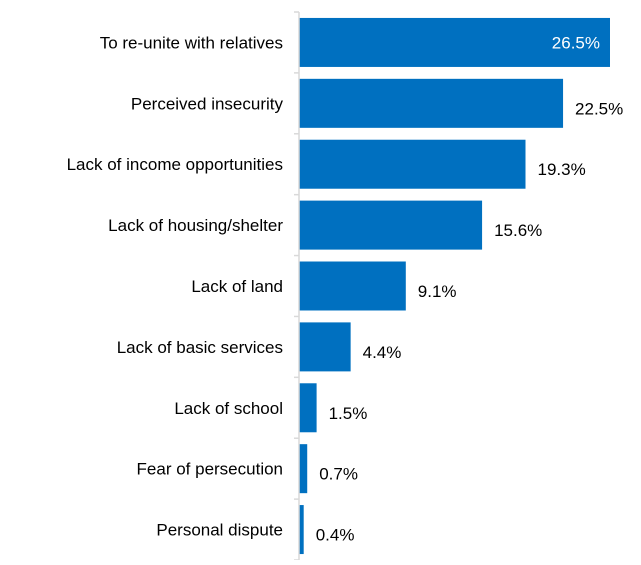  What do you see at coordinates (335, 535) in the screenshot?
I see `data-label-personal-dispute: 0.4%` at bounding box center [335, 535].